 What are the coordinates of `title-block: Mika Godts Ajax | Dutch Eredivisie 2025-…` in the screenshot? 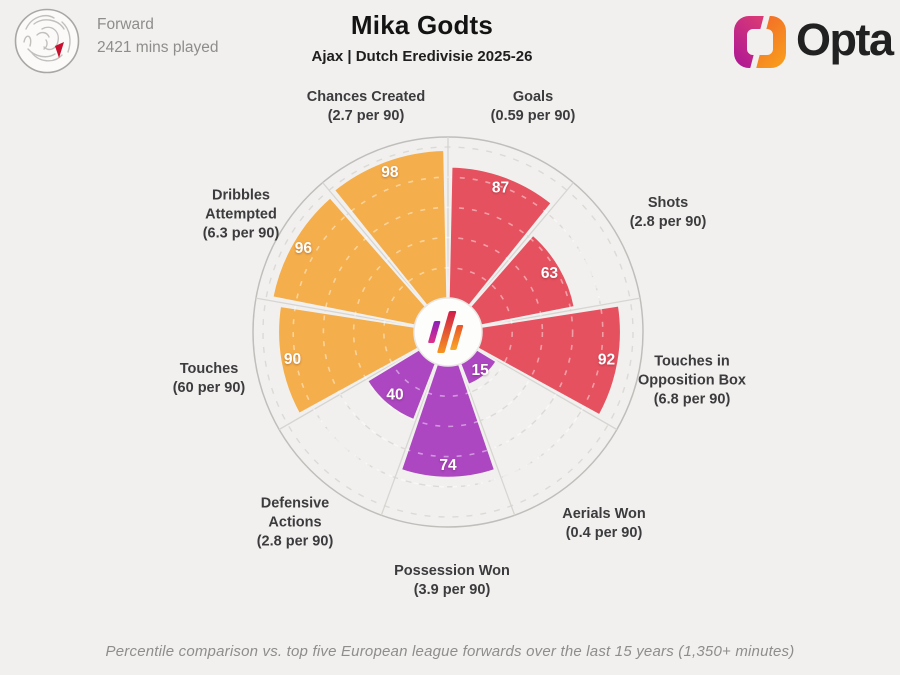 It's located at (422, 37).